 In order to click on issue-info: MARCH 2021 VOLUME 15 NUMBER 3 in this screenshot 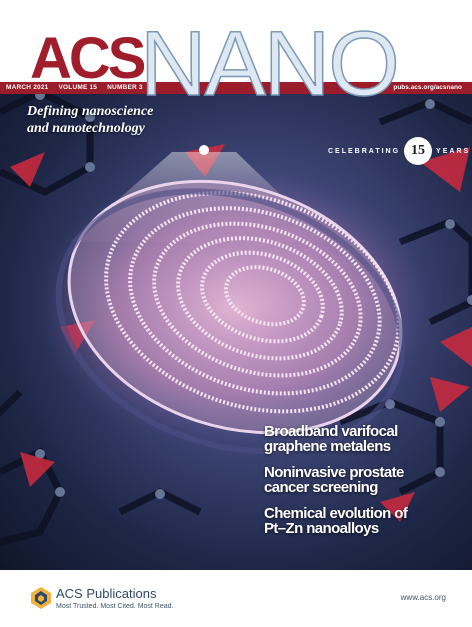, I will do `click(78, 88)`.